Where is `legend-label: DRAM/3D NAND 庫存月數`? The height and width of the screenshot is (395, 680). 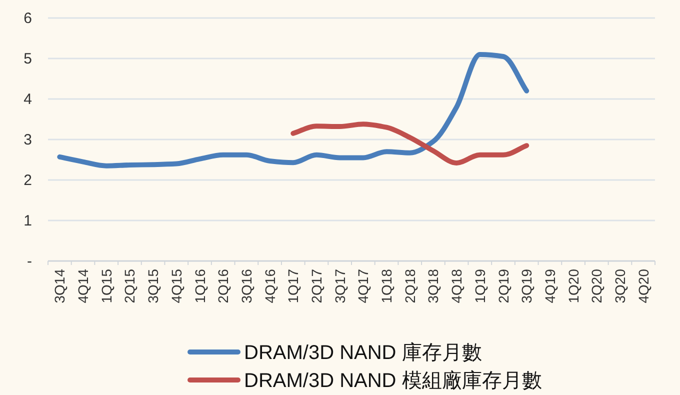
legend-label: DRAM/3D NAND 庫存月數 is located at coordinates (363, 353).